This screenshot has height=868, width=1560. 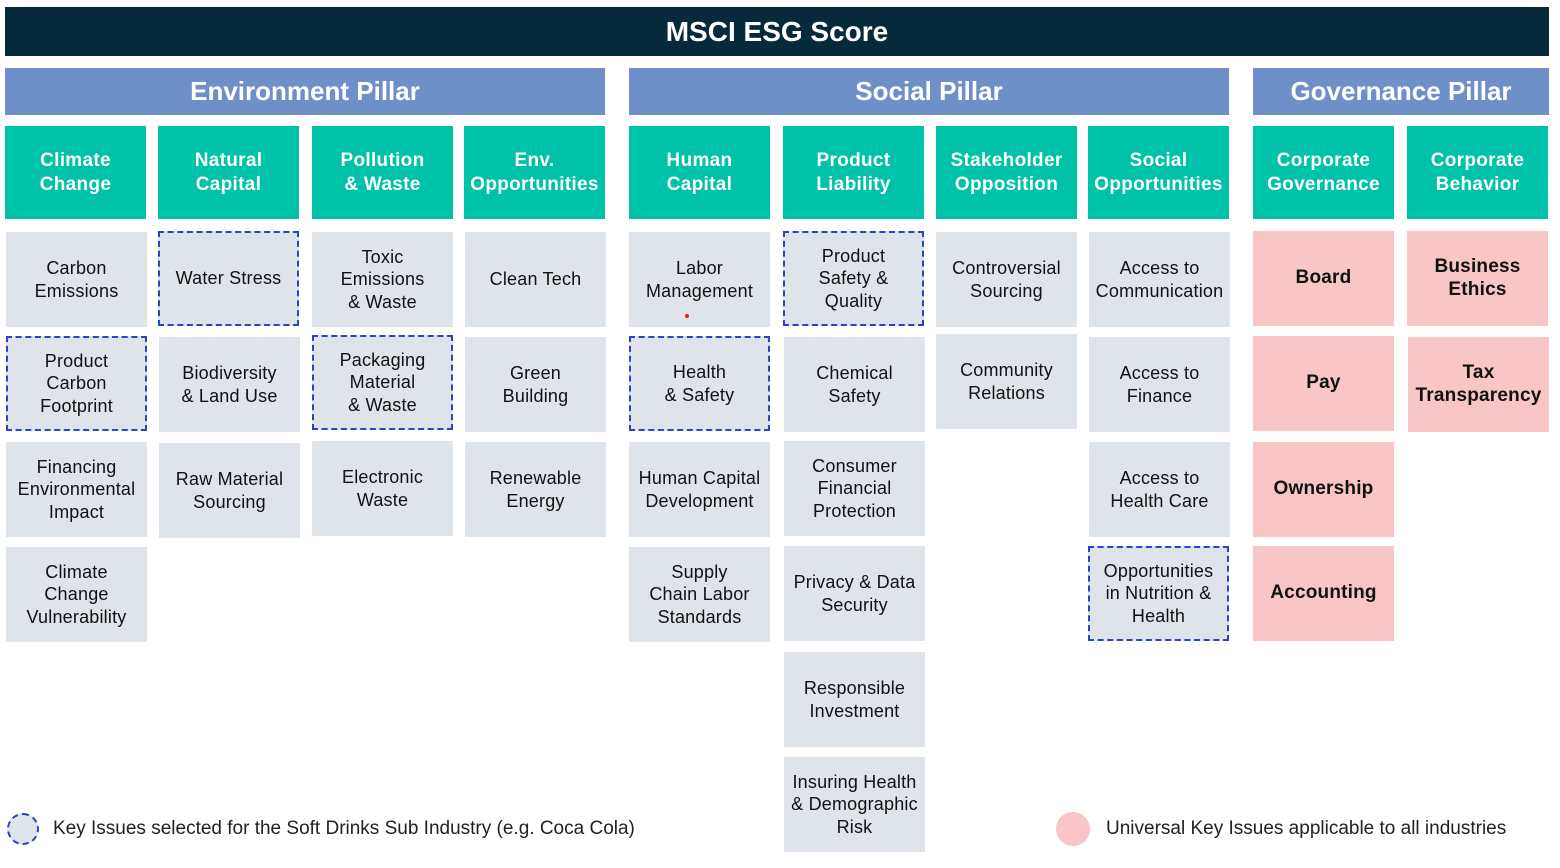 I want to click on theme-corporate-behavior: Corporate Behavior, so click(x=1477, y=172).